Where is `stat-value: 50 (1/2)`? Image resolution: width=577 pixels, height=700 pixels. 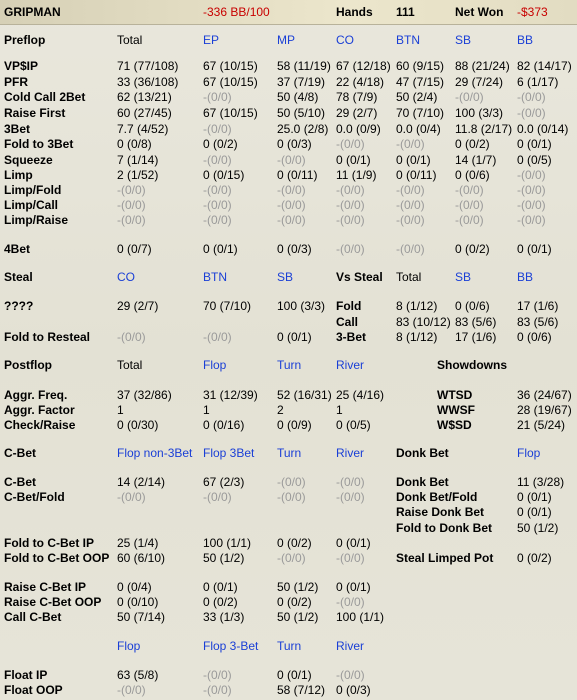 stat-value: 50 (1/2) is located at coordinates (298, 617).